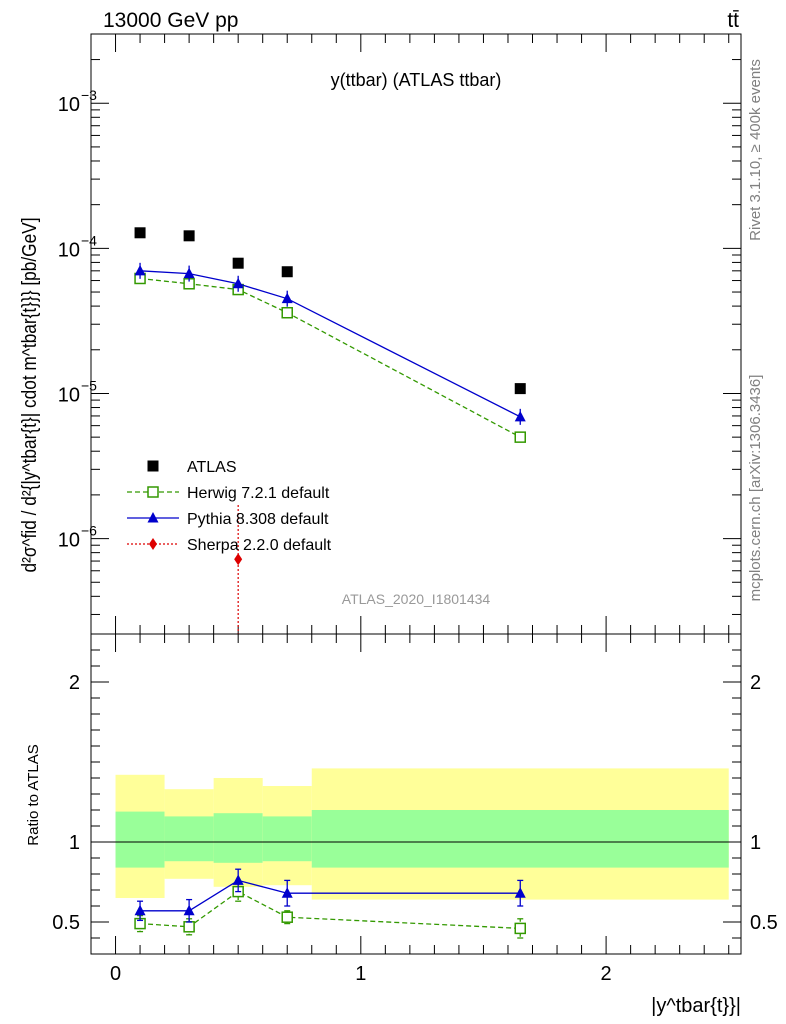 This screenshot has height=1024, width=786. Describe the element at coordinates (66, 923) in the screenshot. I see `ratio-y-tick-label-left: 0.5` at that location.